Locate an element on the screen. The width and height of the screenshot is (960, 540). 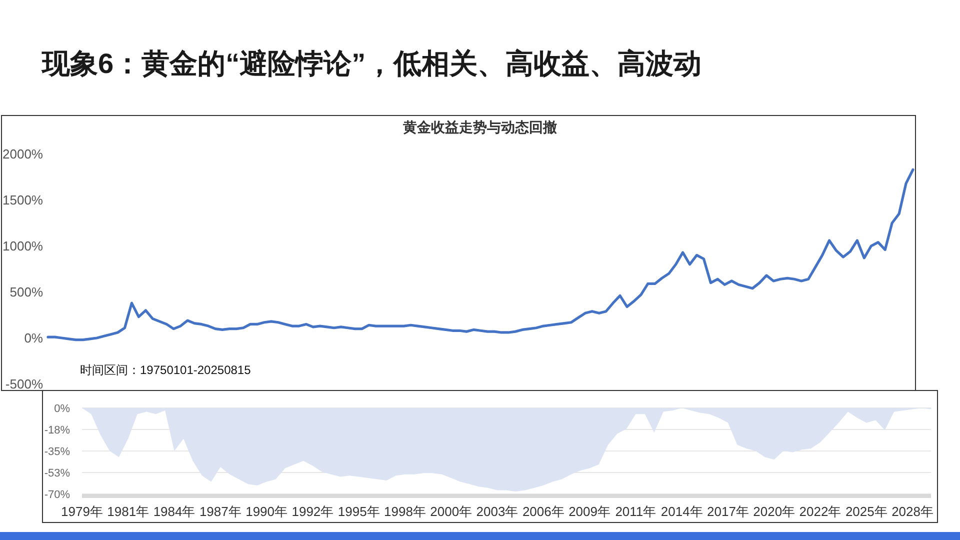
y-tick-label: 1500% is located at coordinates (23, 200).